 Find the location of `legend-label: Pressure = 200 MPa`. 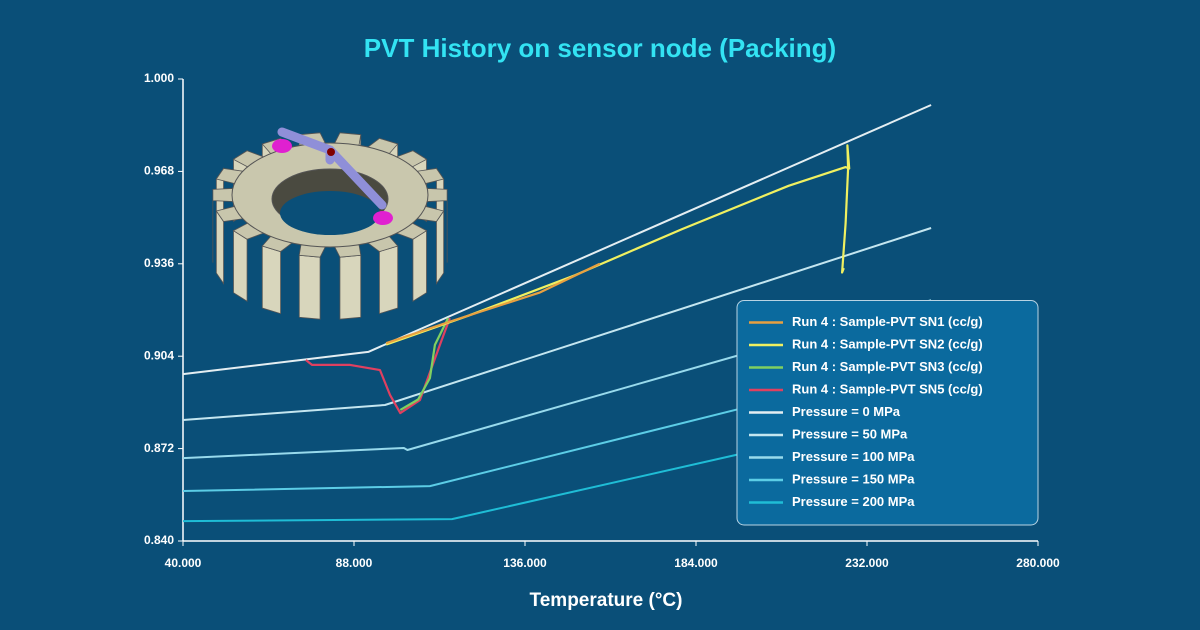

legend-label: Pressure = 200 MPa is located at coordinates (853, 501).